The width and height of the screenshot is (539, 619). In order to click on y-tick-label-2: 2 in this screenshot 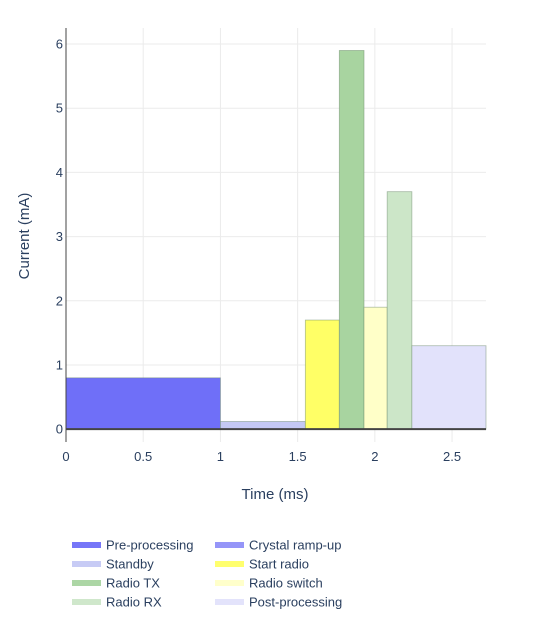, I will do `click(59, 300)`.